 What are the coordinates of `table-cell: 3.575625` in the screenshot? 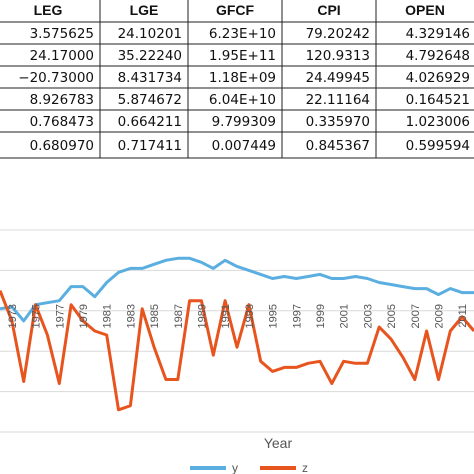 It's located at (62, 34).